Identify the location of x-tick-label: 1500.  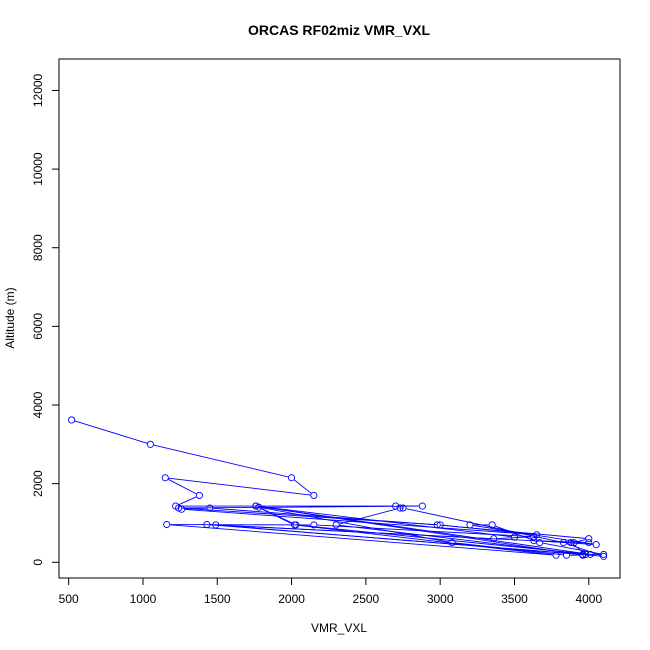
(217, 599).